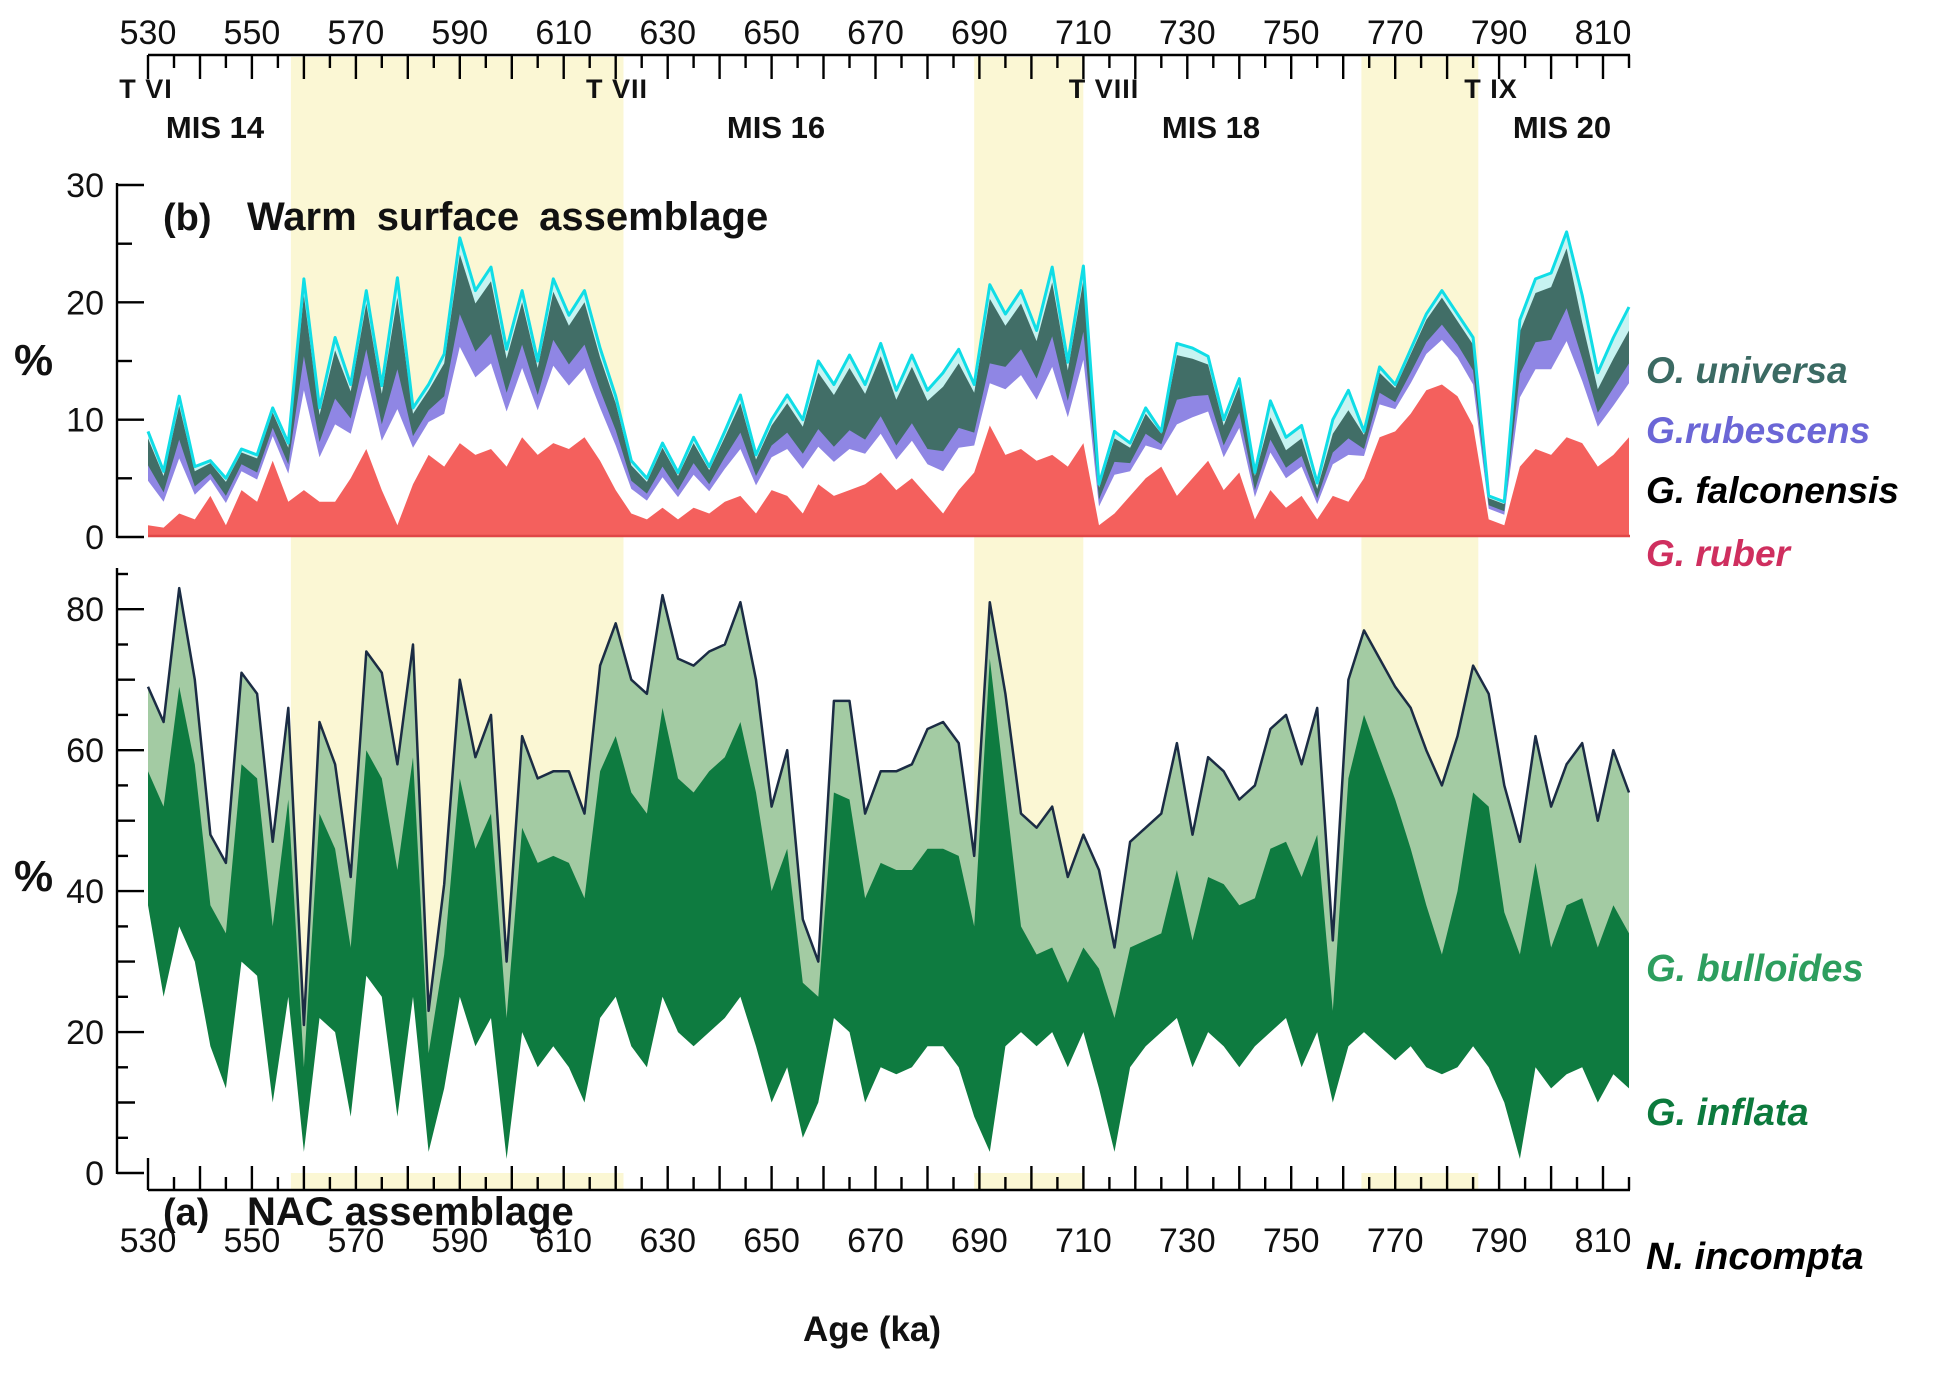 This screenshot has height=1385, width=1936. I want to click on age-tick-label-top: 810, so click(1603, 33).